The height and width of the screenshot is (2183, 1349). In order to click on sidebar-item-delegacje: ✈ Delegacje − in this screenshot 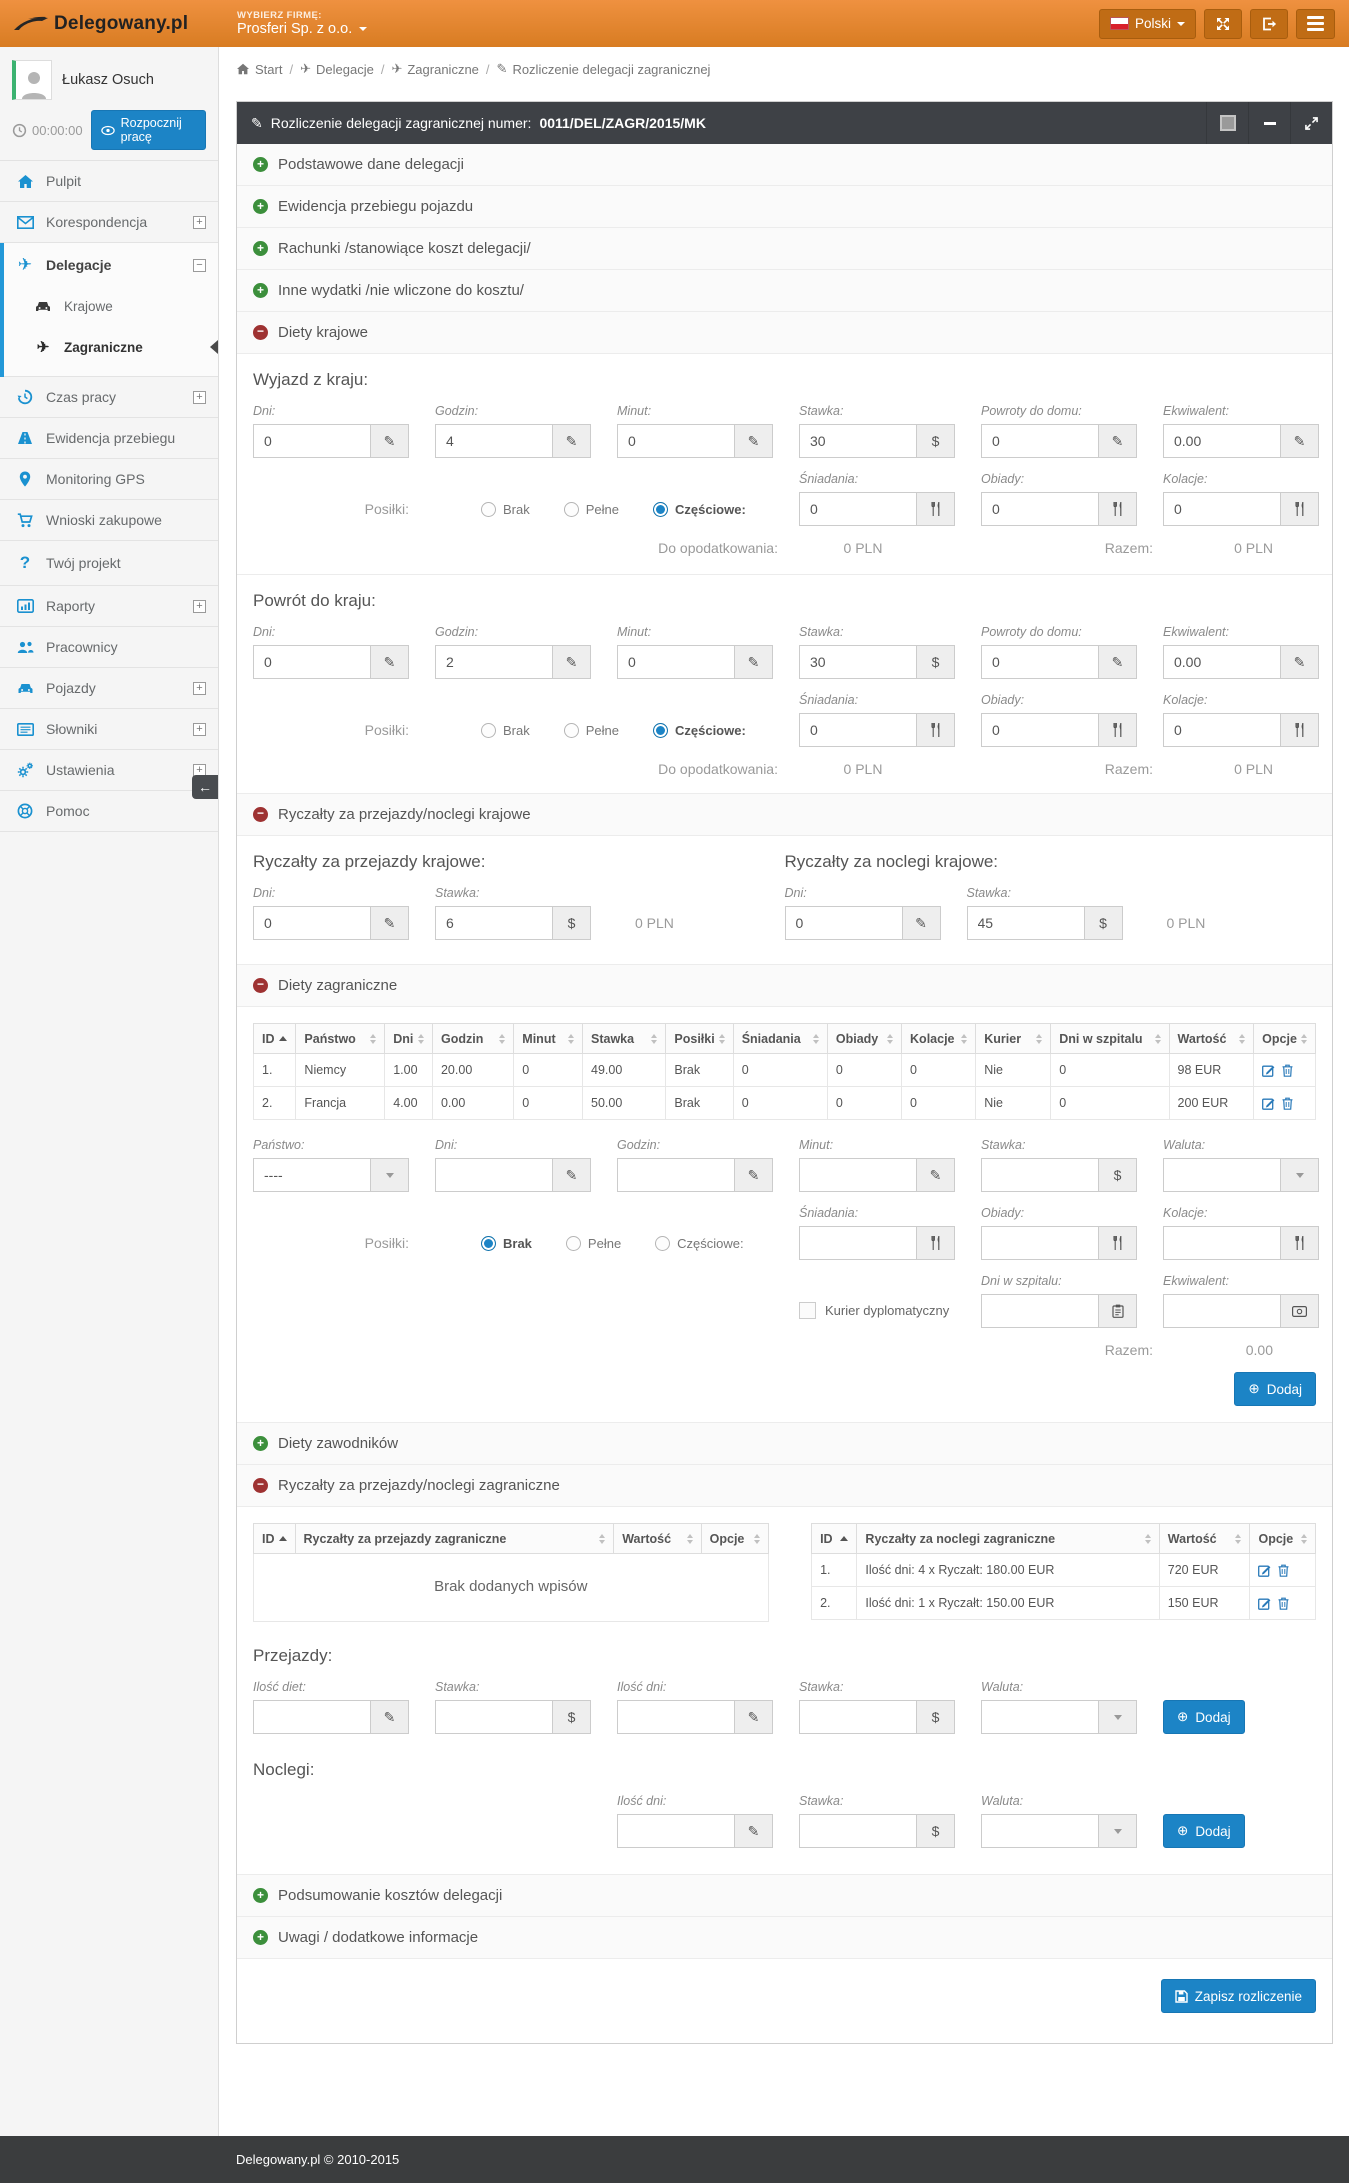, I will do `click(111, 265)`.